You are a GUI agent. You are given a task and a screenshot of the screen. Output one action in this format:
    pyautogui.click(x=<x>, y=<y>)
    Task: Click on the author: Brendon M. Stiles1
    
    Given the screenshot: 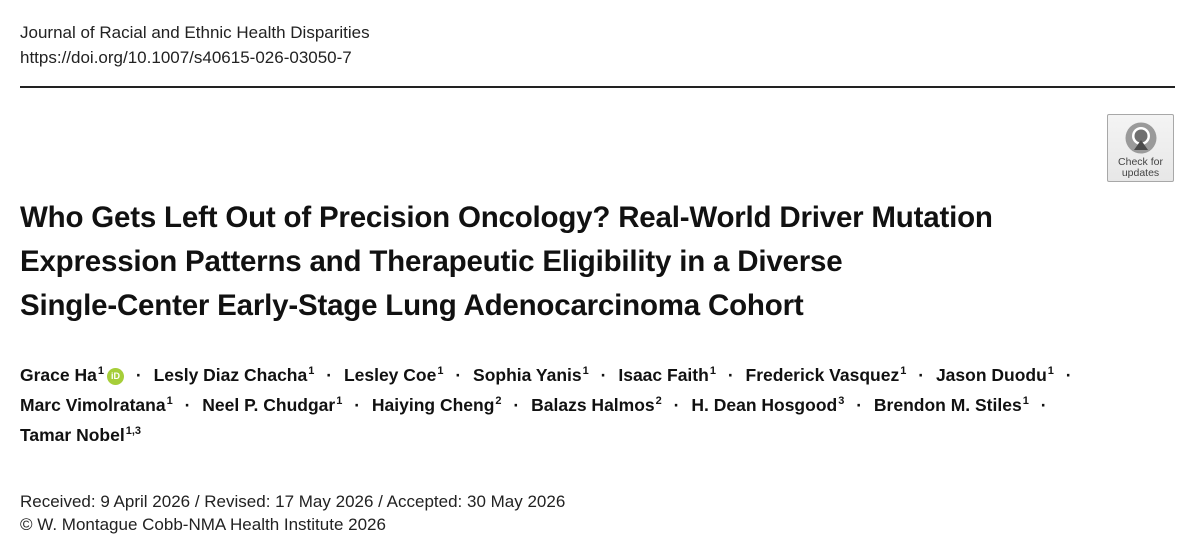 What is the action you would take?
    pyautogui.click(x=951, y=405)
    